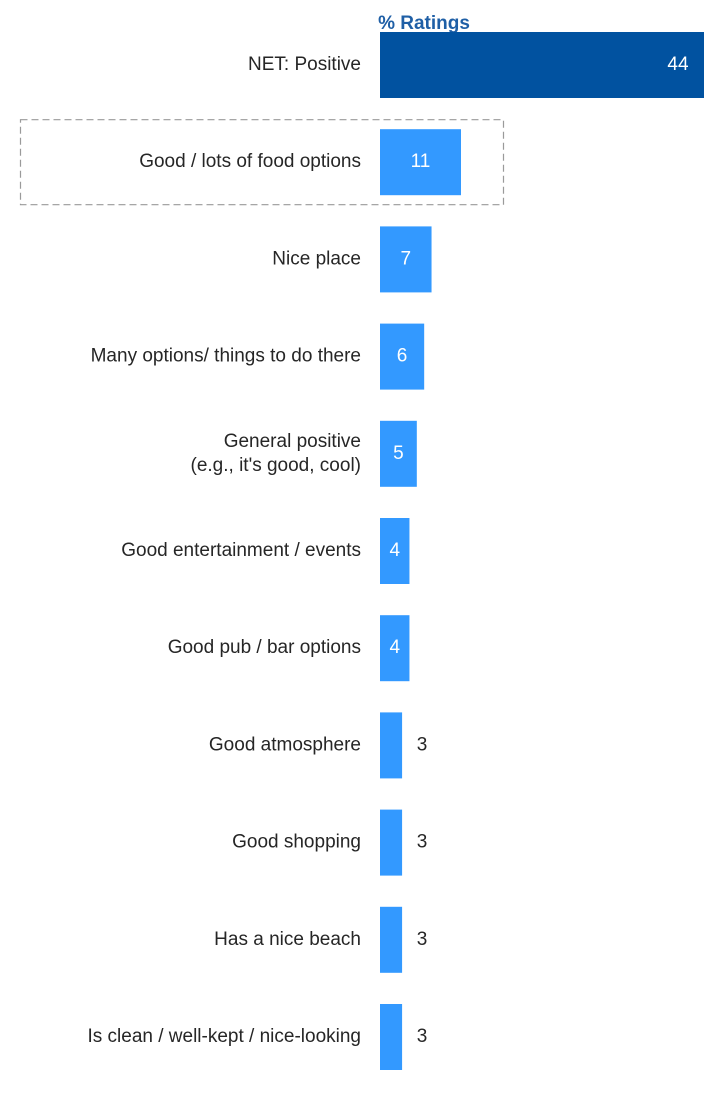 This screenshot has height=1111, width=704. What do you see at coordinates (422, 842) in the screenshot?
I see `value-label-8: 3` at bounding box center [422, 842].